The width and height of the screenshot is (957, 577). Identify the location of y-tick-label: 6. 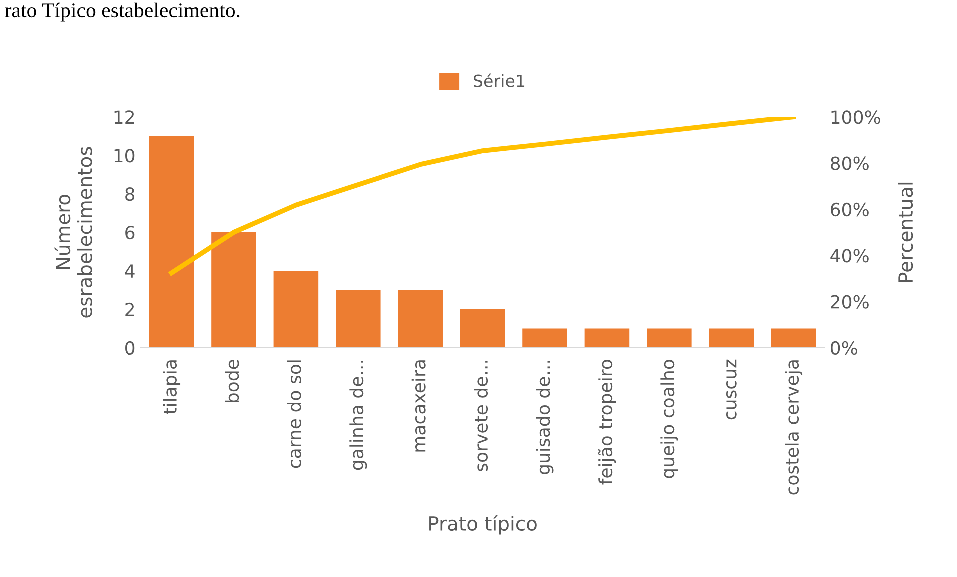
(130, 233).